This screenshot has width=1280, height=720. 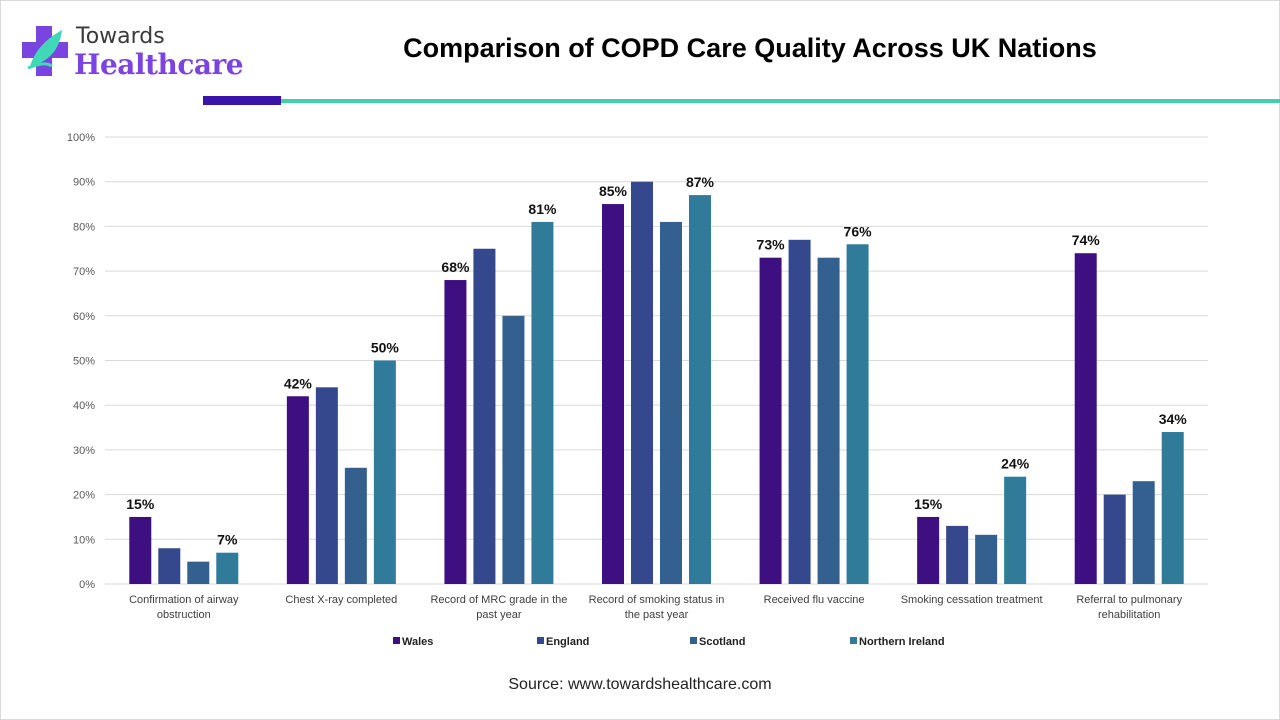 I want to click on y-tick-label: 10%, so click(x=84, y=540).